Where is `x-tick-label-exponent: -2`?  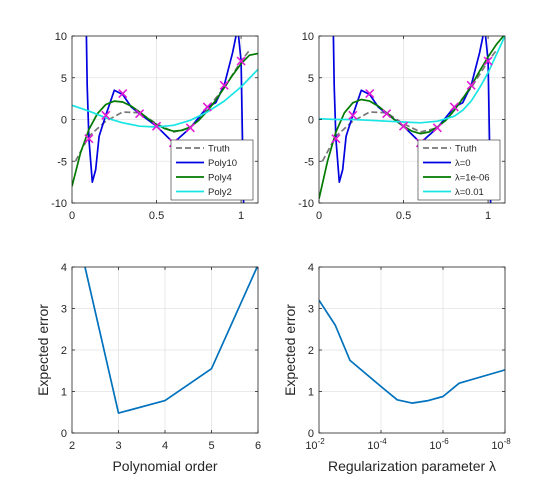
x-tick-label-exponent: -2 is located at coordinates (322, 441).